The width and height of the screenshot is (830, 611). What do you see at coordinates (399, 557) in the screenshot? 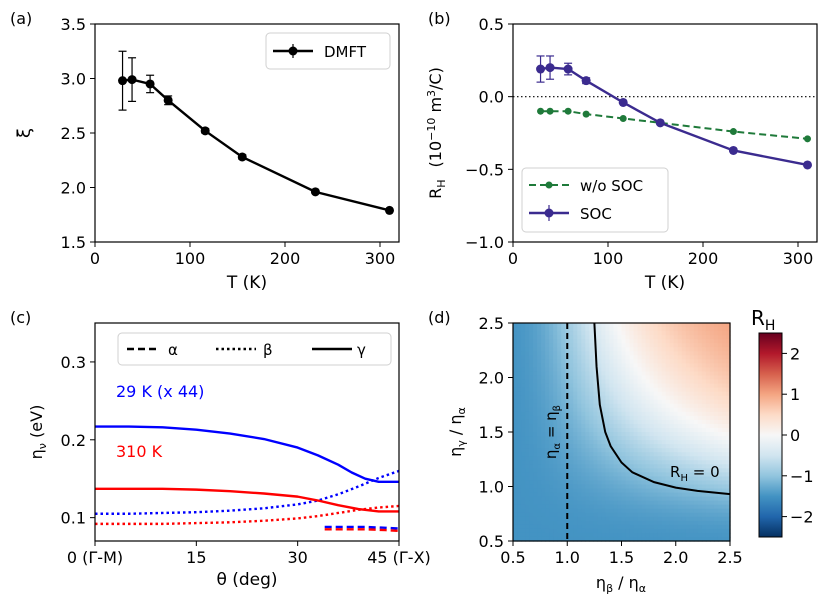
I see `panel-c-xtick-label: 45 (Γ-X)` at bounding box center [399, 557].